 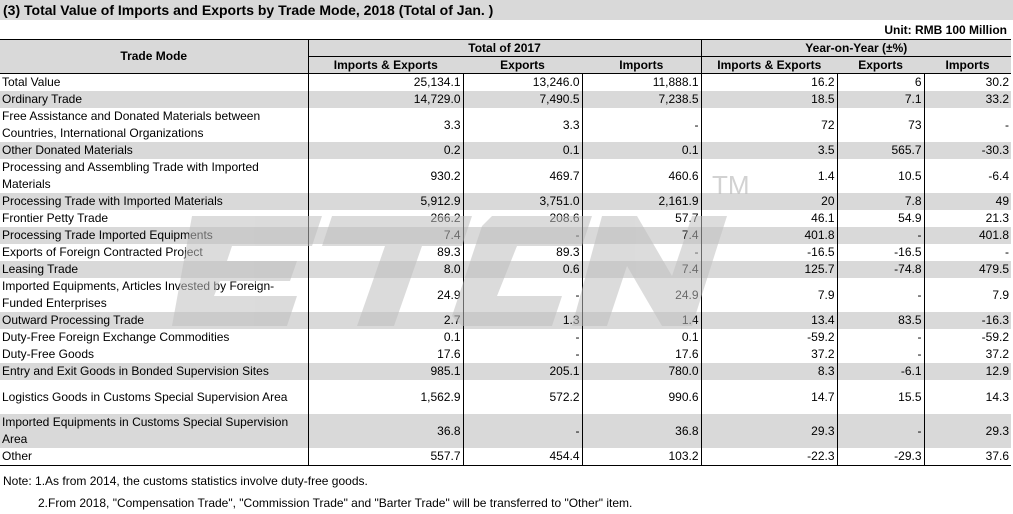 What do you see at coordinates (385, 201) in the screenshot?
I see `row-value-cell: 5,912.9` at bounding box center [385, 201].